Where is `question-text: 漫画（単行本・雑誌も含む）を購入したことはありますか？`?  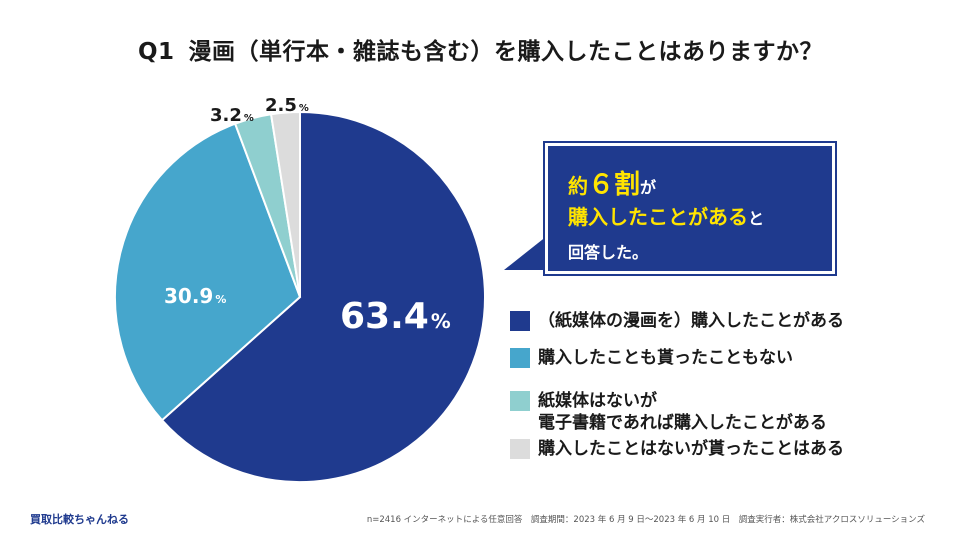 question-text: 漫画（単行本・雑誌も含む）を購入したことはありますか？ is located at coordinates (506, 52).